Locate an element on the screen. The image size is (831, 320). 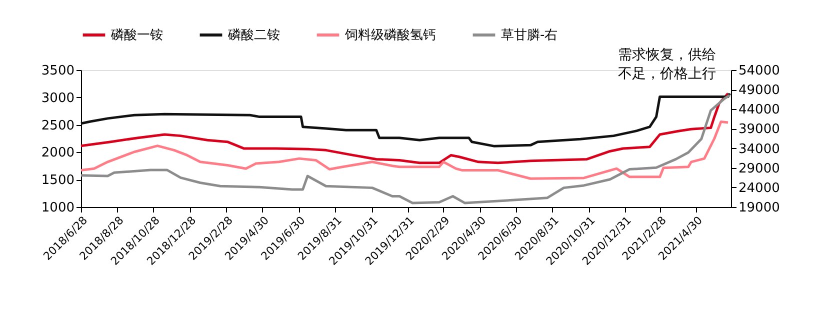
legend-label: 磷酸二铵 is located at coordinates (253, 35).